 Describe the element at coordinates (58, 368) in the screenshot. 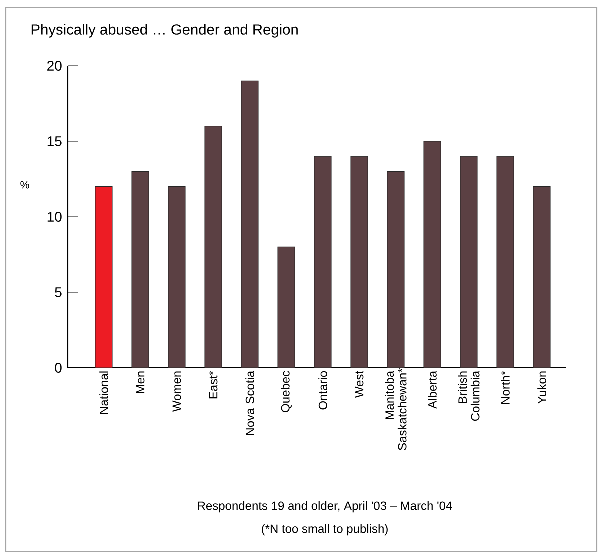

I see `y-tick-label: 0` at that location.